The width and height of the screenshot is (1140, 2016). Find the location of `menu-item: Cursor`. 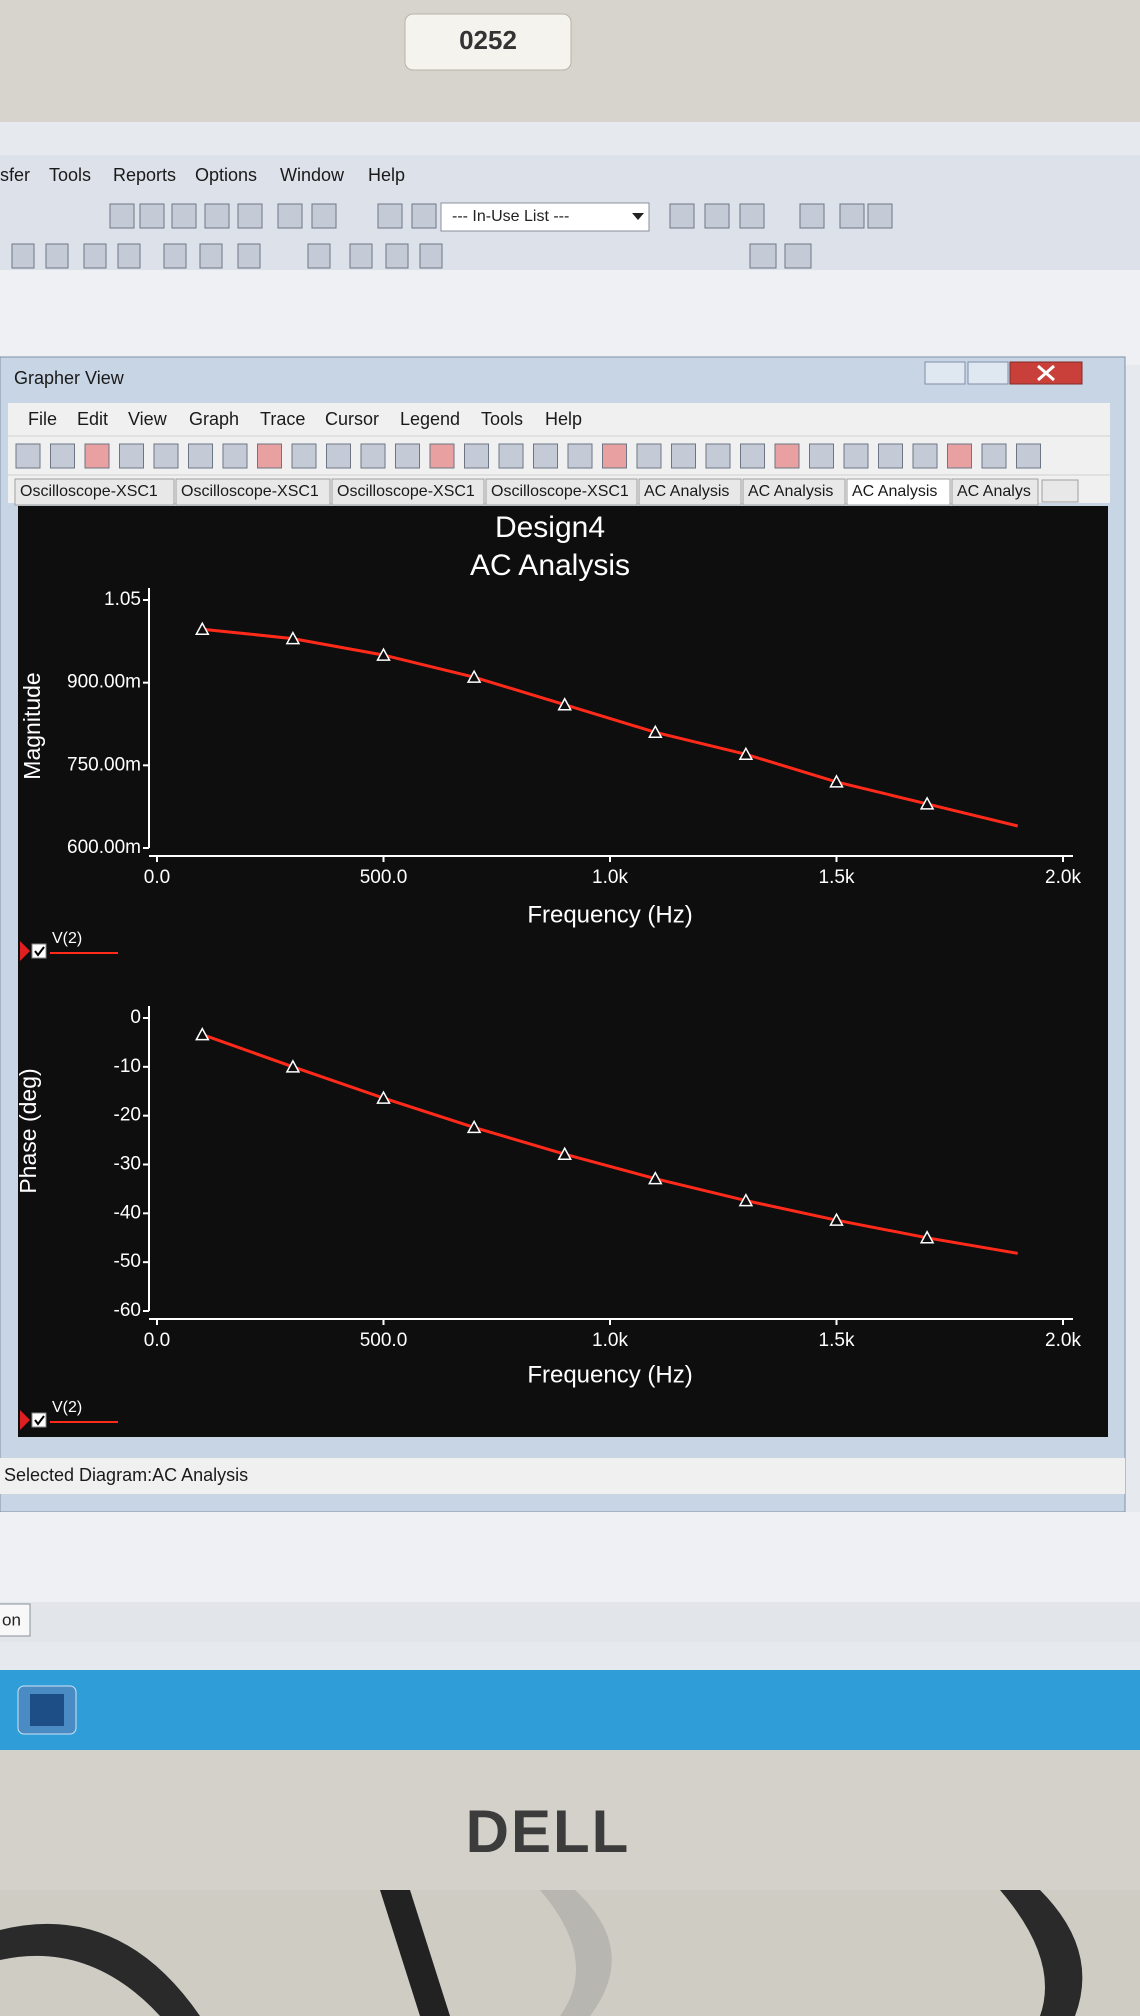

menu-item: Cursor is located at coordinates (352, 419).